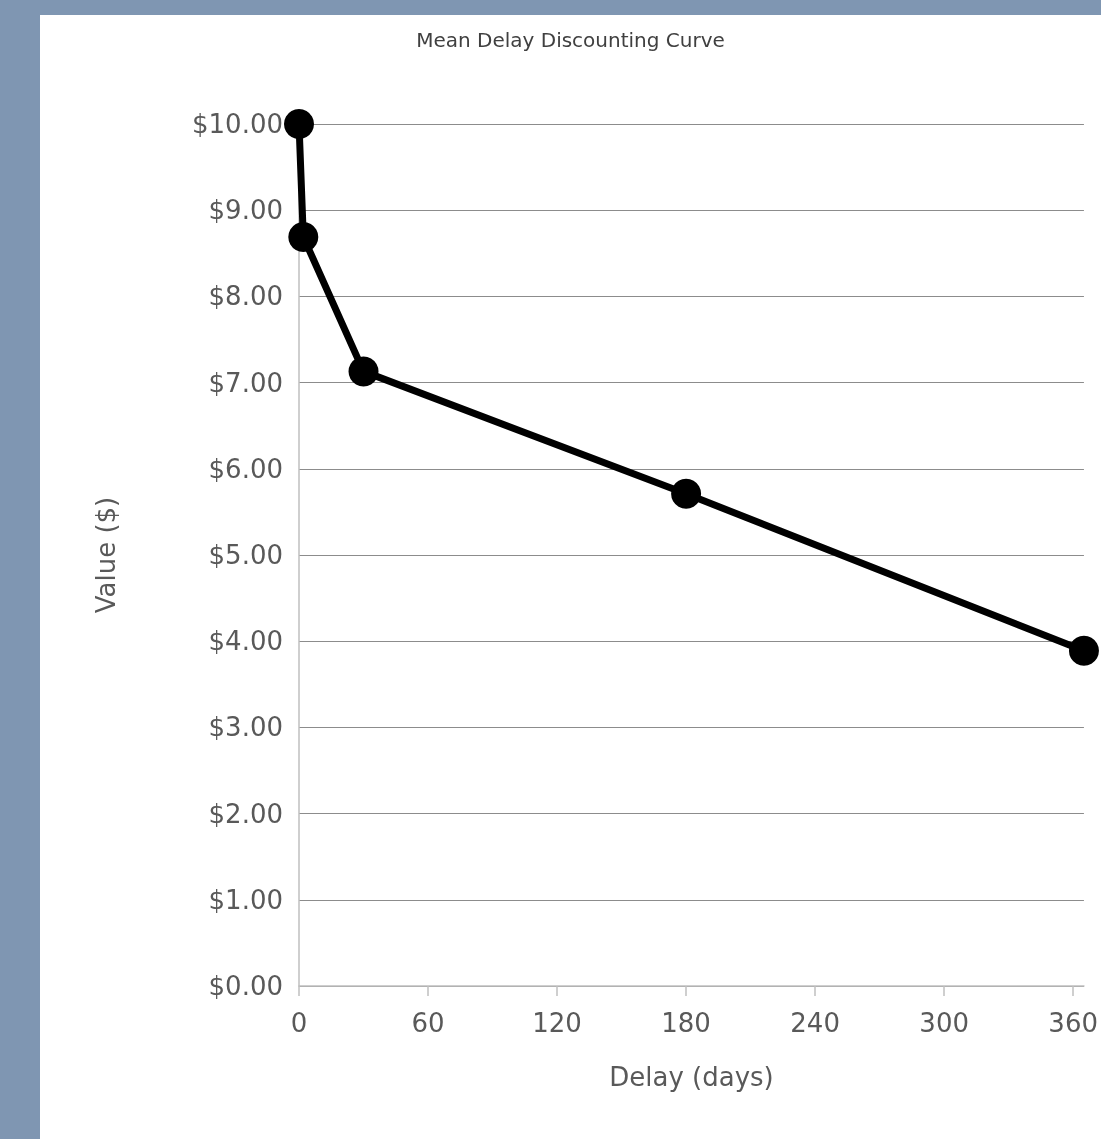  Describe the element at coordinates (245, 296) in the screenshot. I see `y-tick-label: $8.00` at that location.